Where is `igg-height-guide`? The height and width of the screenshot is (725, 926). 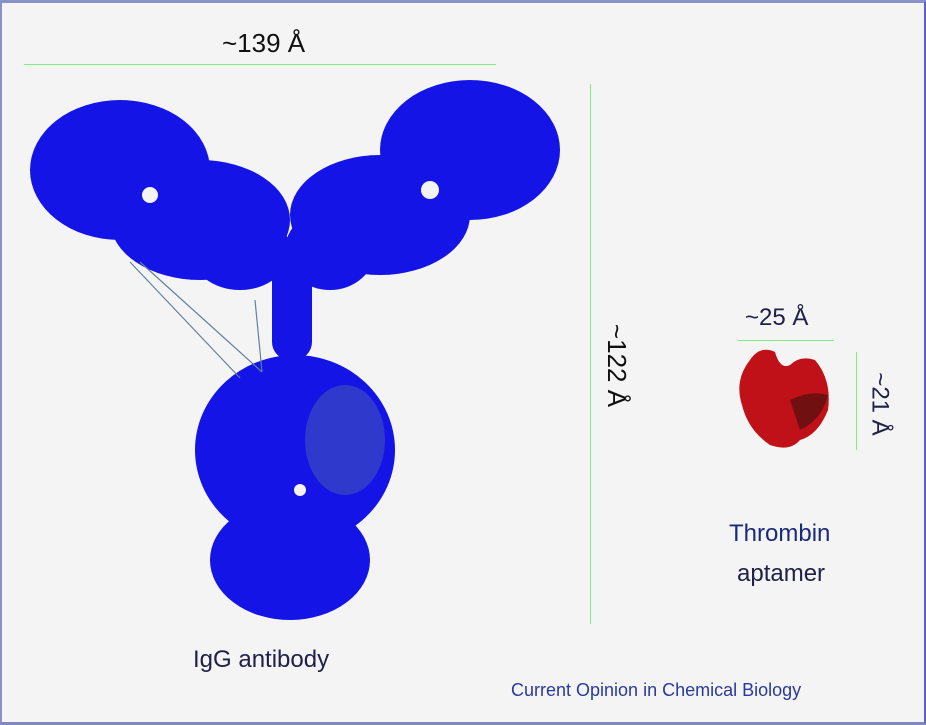 igg-height-guide is located at coordinates (590, 354).